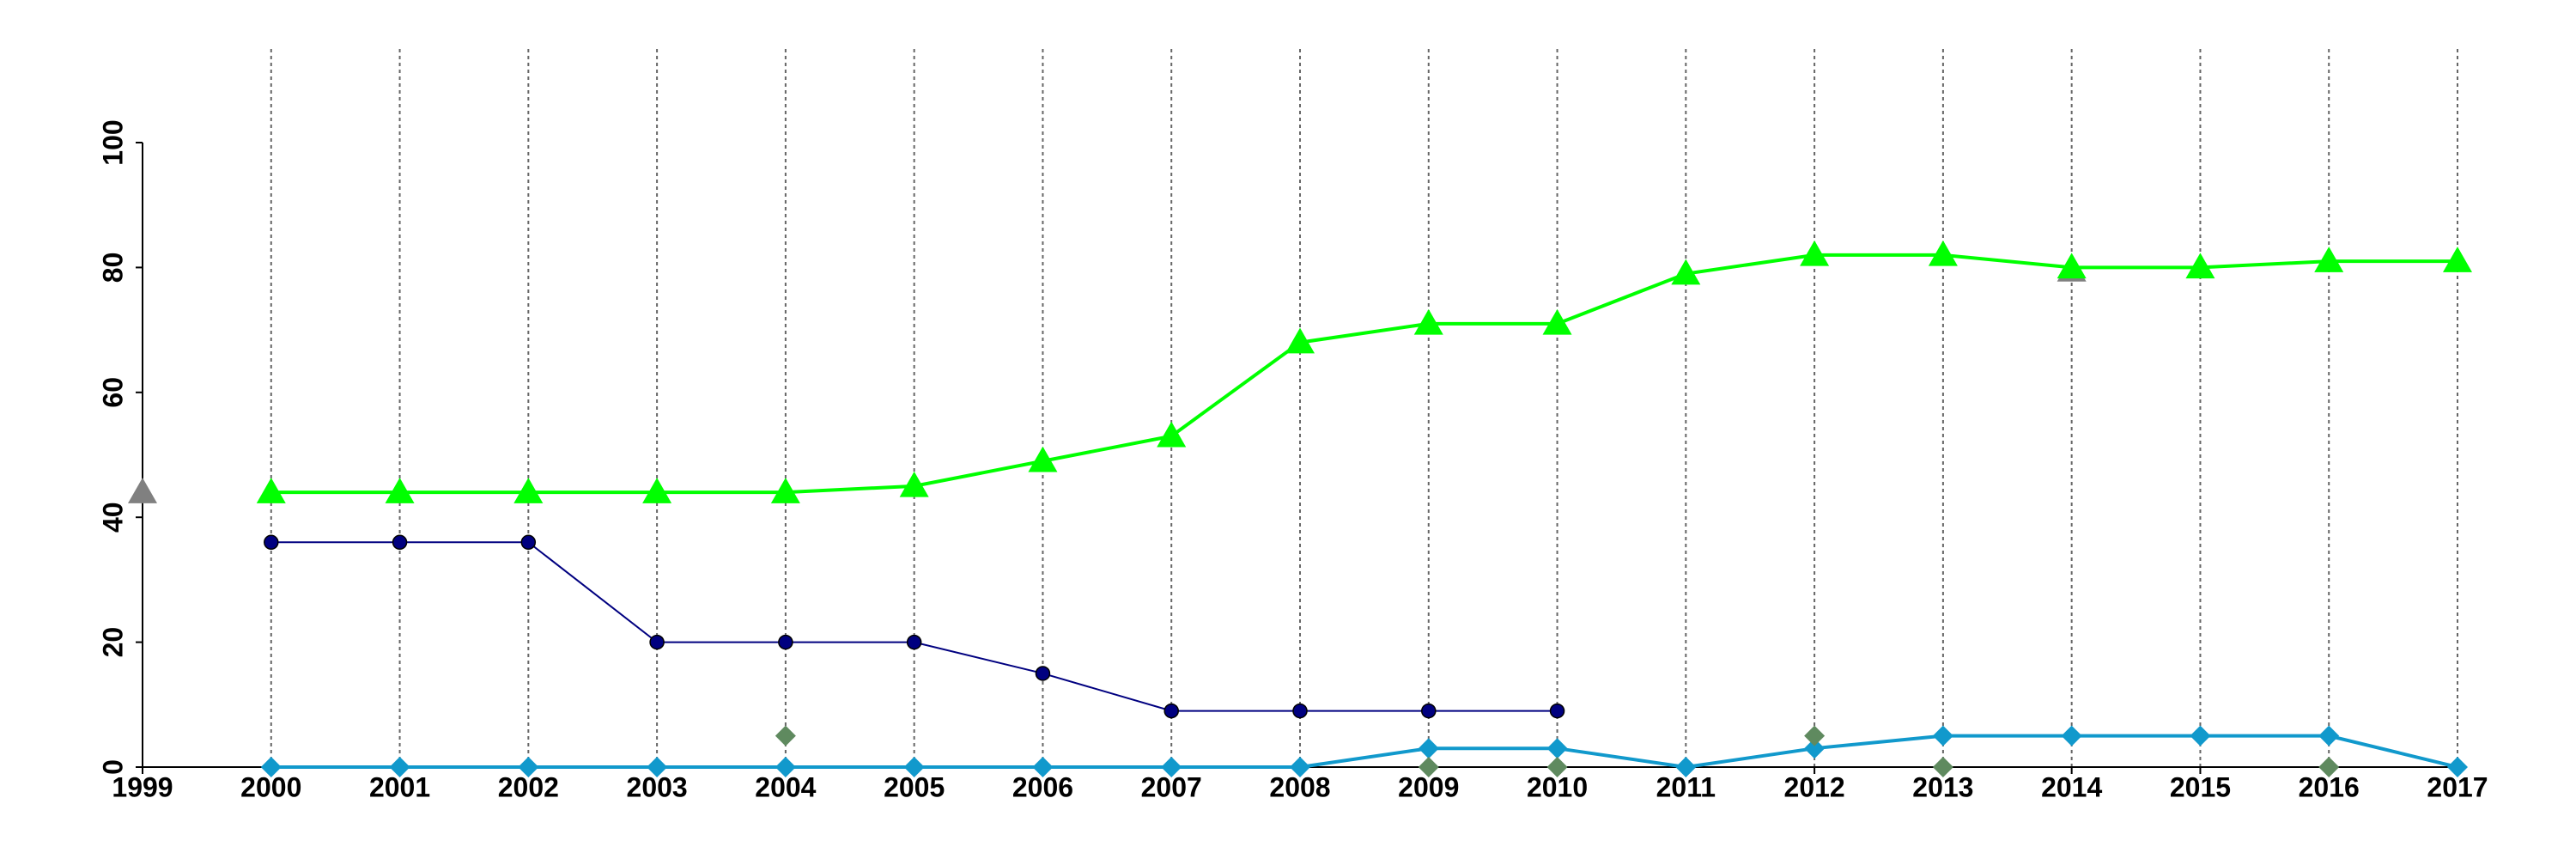  I want to click on series-line, so click(1364, 752).